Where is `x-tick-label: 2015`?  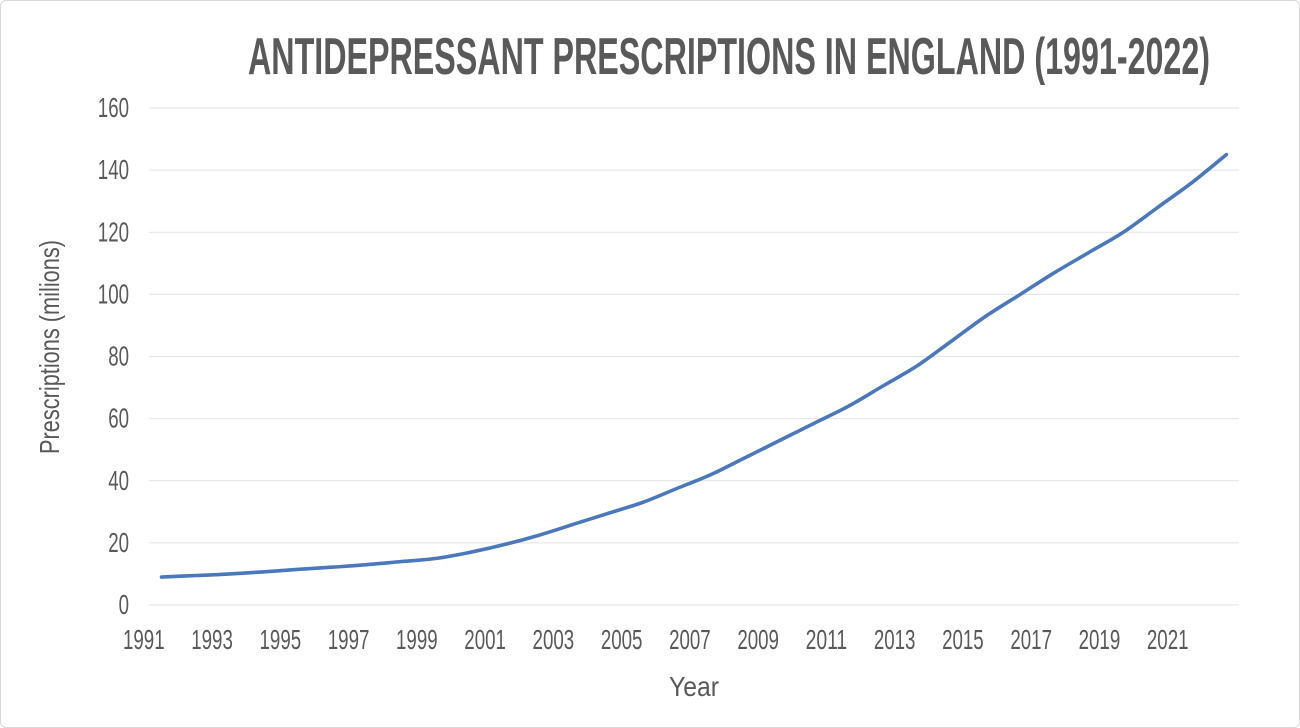 x-tick-label: 2015 is located at coordinates (963, 639).